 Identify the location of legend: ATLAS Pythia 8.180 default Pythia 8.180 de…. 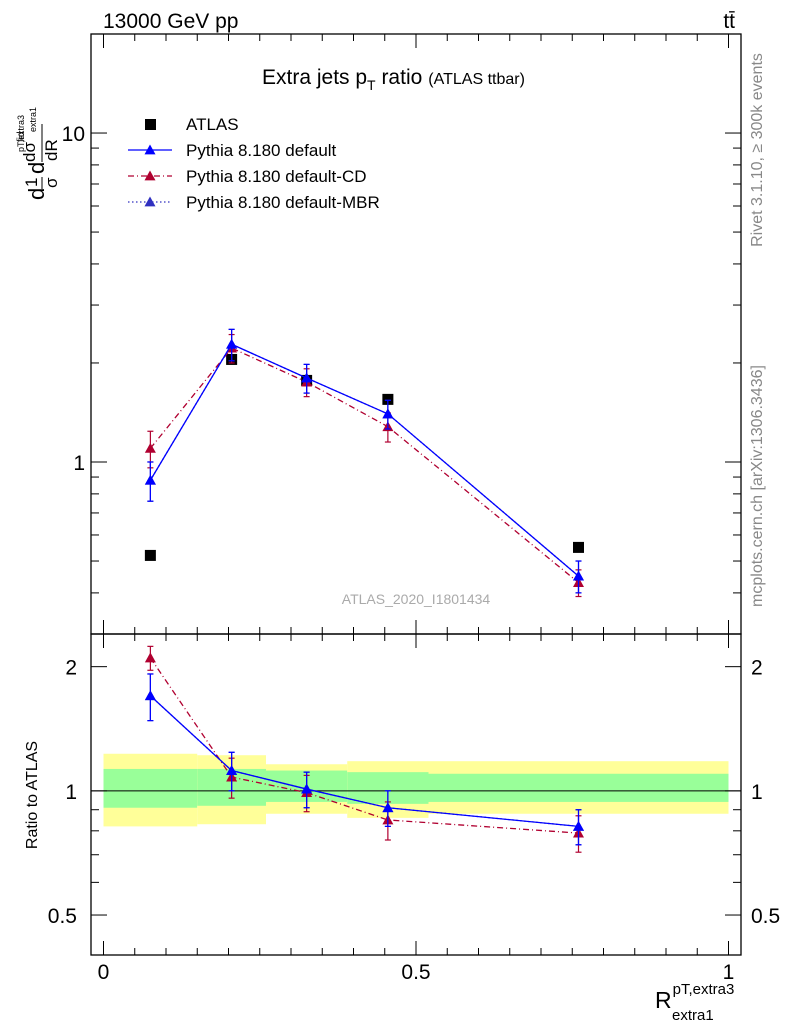
(254, 163).